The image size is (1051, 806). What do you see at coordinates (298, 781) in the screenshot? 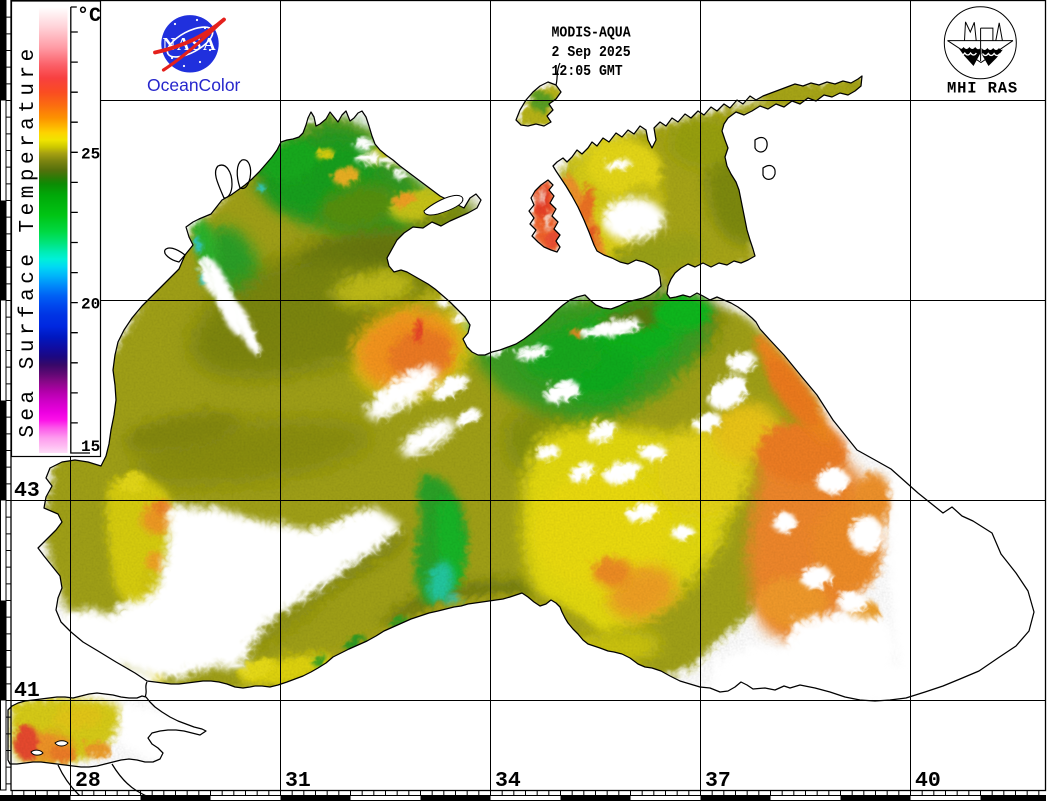
I see `svg-text: 31` at bounding box center [298, 781].